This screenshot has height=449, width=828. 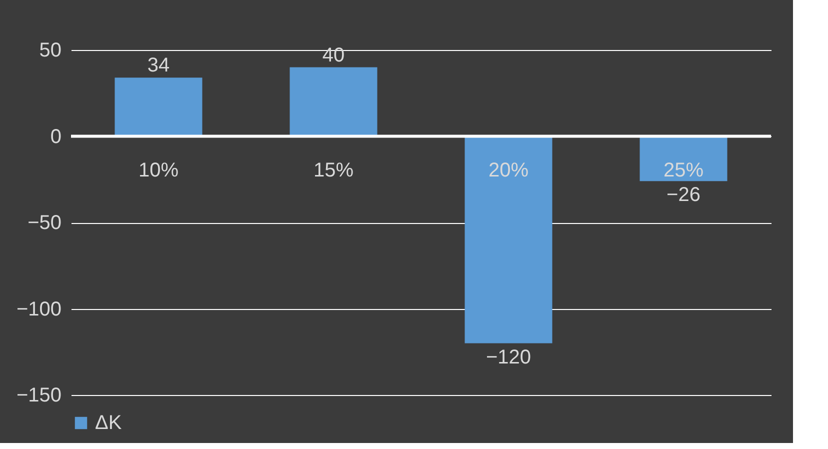 What do you see at coordinates (333, 55) in the screenshot?
I see `data-label: 40` at bounding box center [333, 55].